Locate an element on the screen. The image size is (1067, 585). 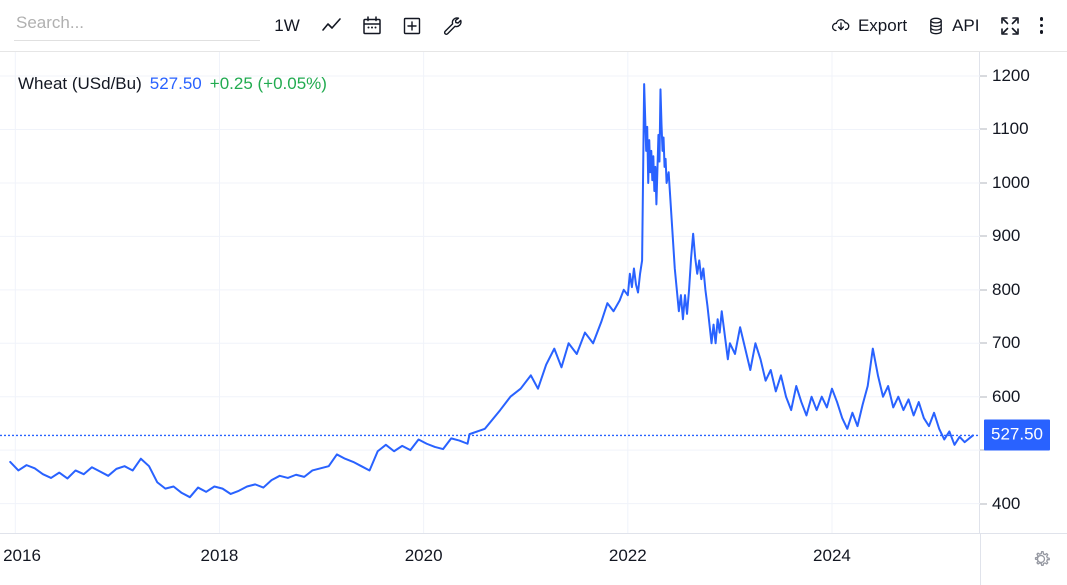
toolbar-right-tools: Export API is located at coordinates (944, 26).